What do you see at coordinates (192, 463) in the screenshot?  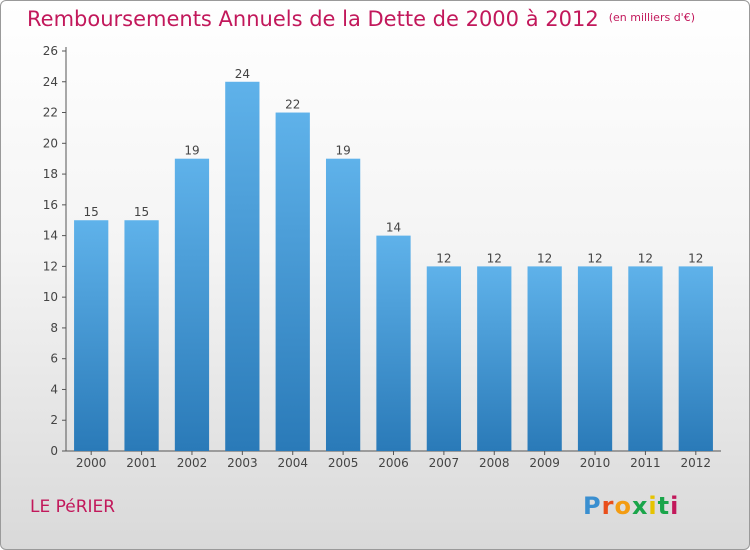 I see `x-tick-label: 2002` at bounding box center [192, 463].